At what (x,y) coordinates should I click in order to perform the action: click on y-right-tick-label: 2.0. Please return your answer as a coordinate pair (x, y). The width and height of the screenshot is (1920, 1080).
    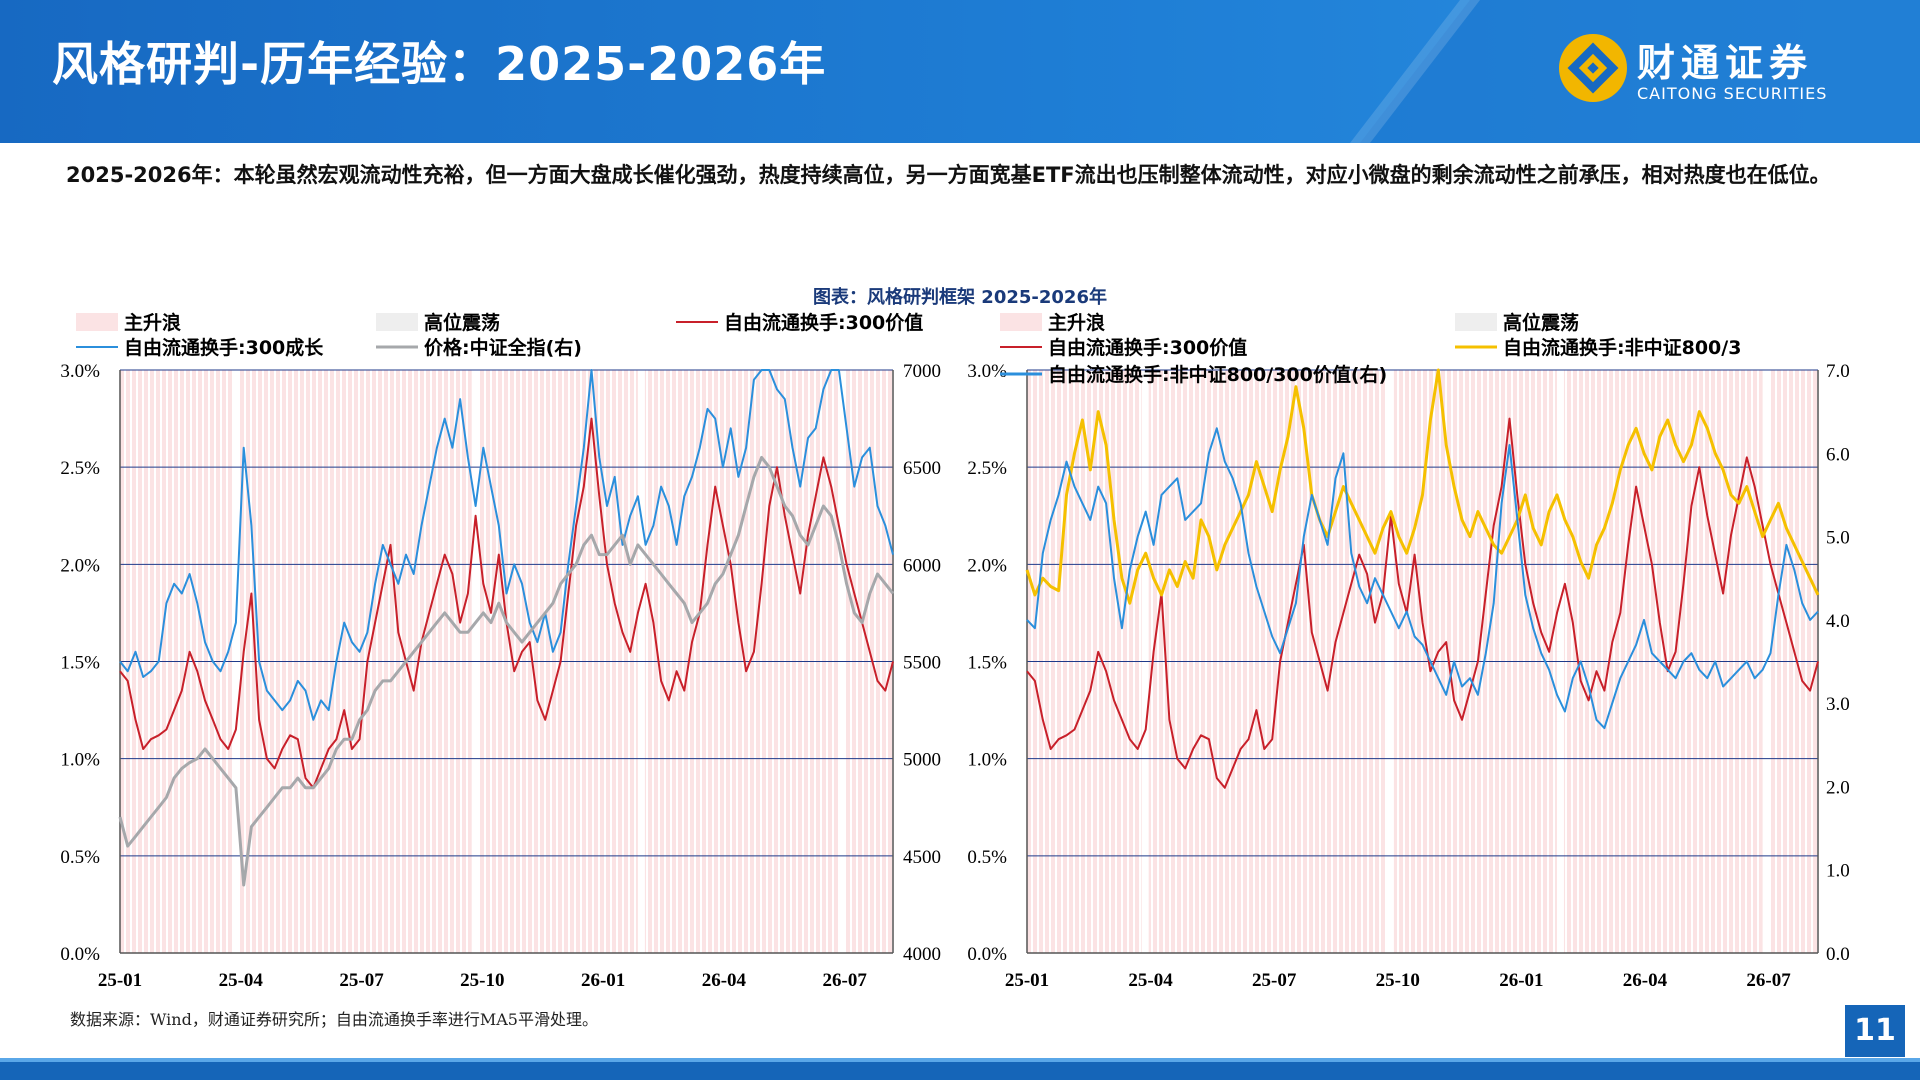
    Looking at the image, I should click on (1838, 787).